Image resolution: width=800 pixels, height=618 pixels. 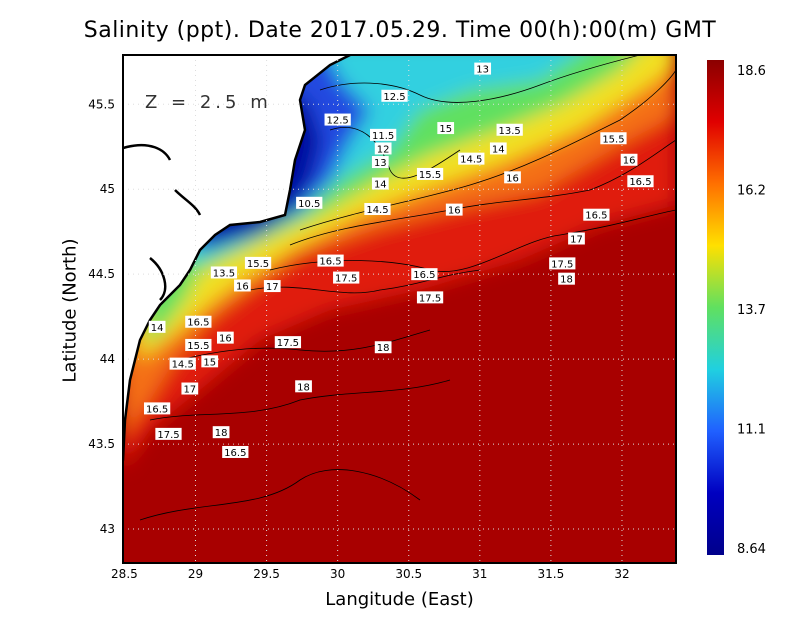 What do you see at coordinates (101, 444) in the screenshot?
I see `y-tick-label: 43.5` at bounding box center [101, 444].